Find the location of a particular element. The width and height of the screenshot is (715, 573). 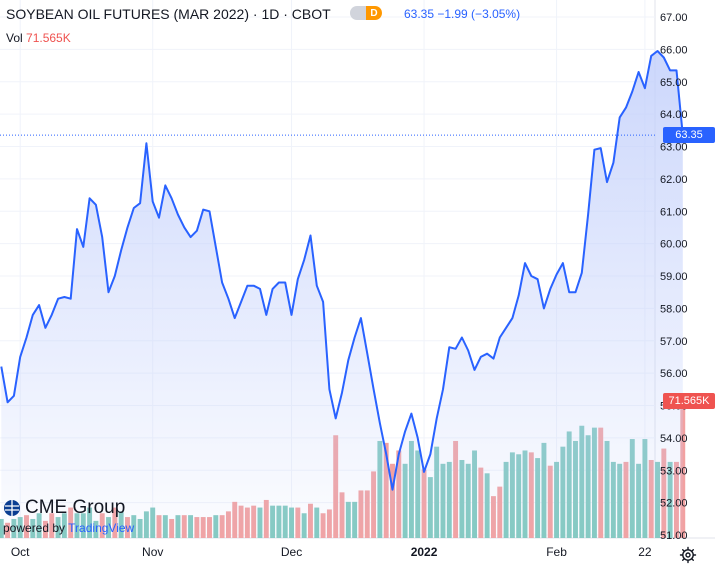

y-tick-label: 64.00 is located at coordinates (674, 115).